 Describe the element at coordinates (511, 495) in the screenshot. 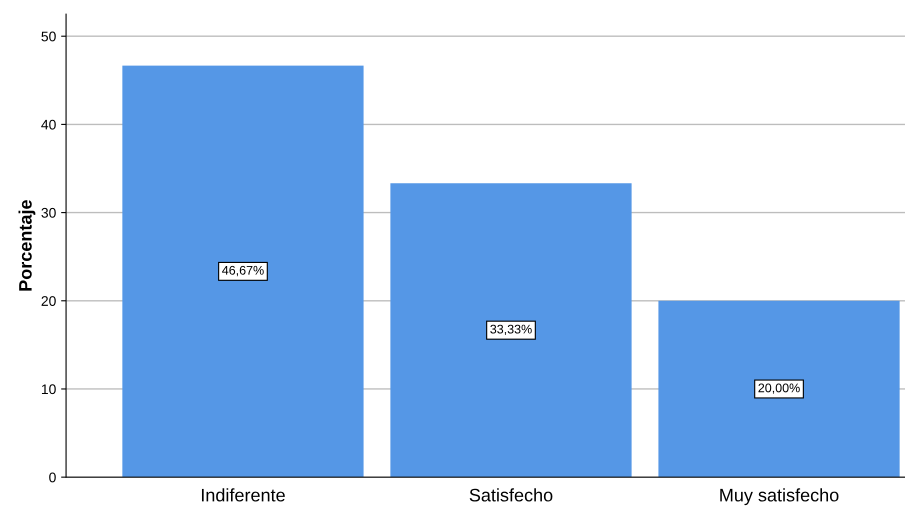

I see `x-tick-label: Satisfecho` at that location.